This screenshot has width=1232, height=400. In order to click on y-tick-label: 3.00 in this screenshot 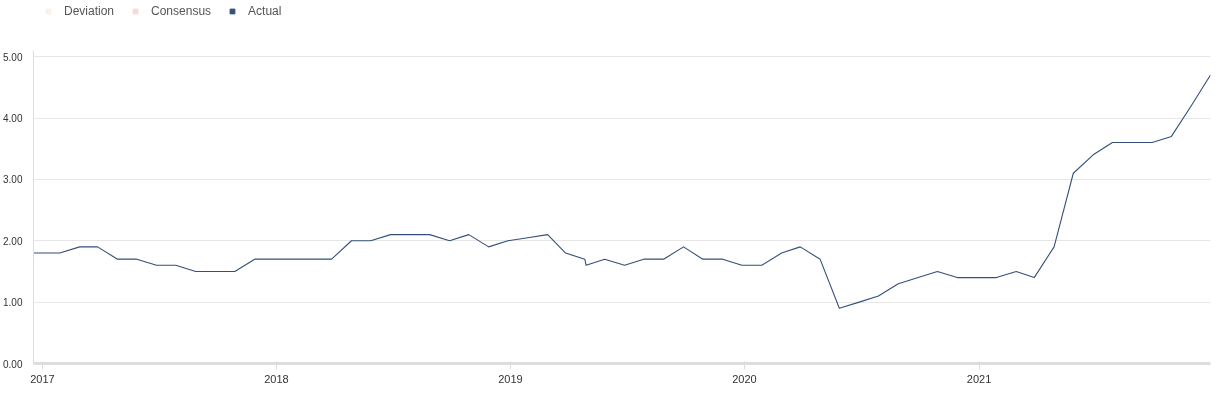, I will do `click(13, 180)`.